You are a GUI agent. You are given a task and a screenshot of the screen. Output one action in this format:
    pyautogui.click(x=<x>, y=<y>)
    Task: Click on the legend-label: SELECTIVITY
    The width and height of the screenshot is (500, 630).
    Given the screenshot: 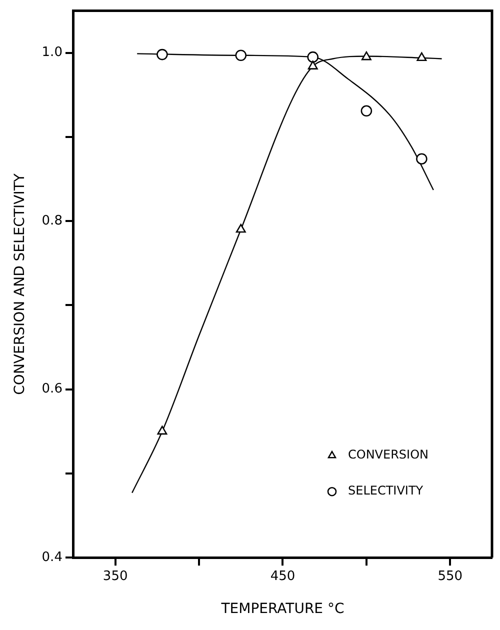 What is the action you would take?
    pyautogui.click(x=386, y=491)
    